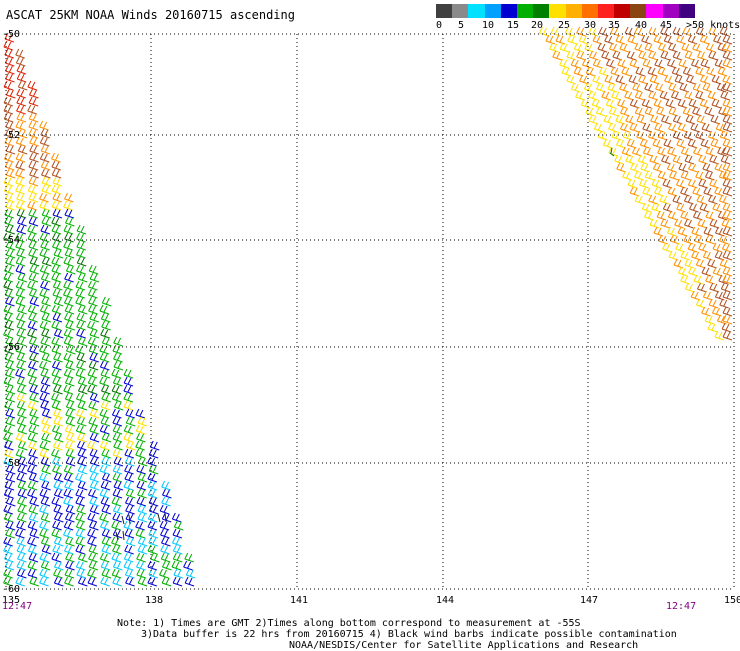 The image size is (740, 651). I want to click on lat-label: -52, so click(11, 135).